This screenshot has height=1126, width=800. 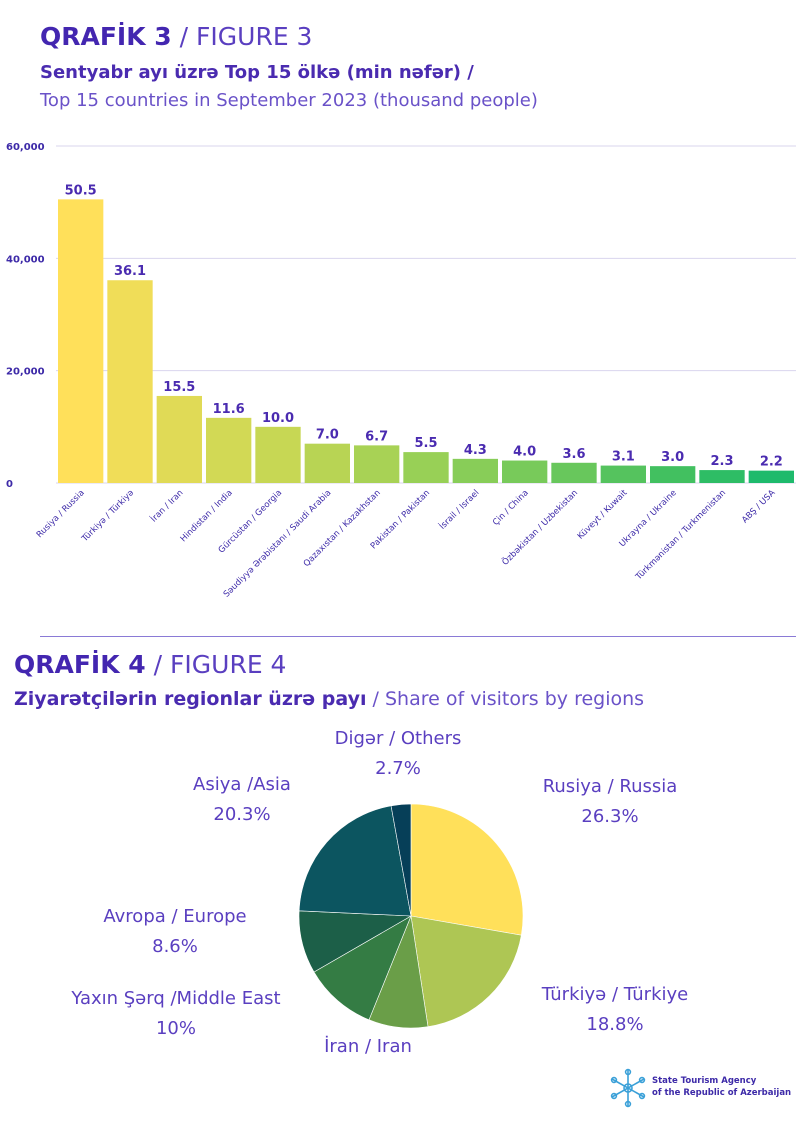 What do you see at coordinates (106, 36) in the screenshot?
I see `figure3-title-bold: QRAFİK 3` at bounding box center [106, 36].